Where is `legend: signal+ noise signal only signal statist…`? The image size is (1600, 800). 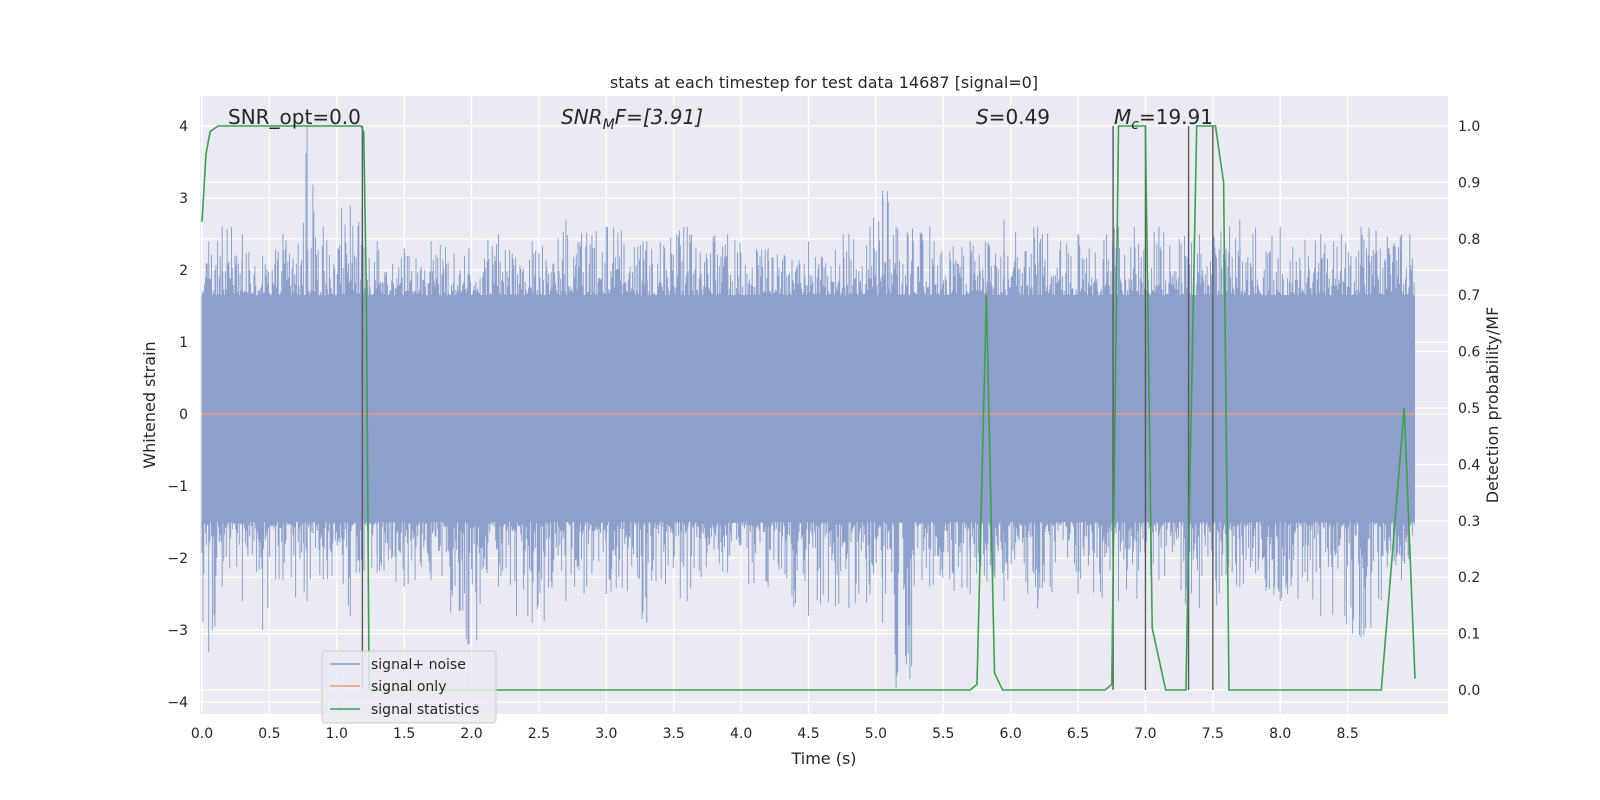 legend: signal+ noise signal only signal statist… is located at coordinates (409, 687).